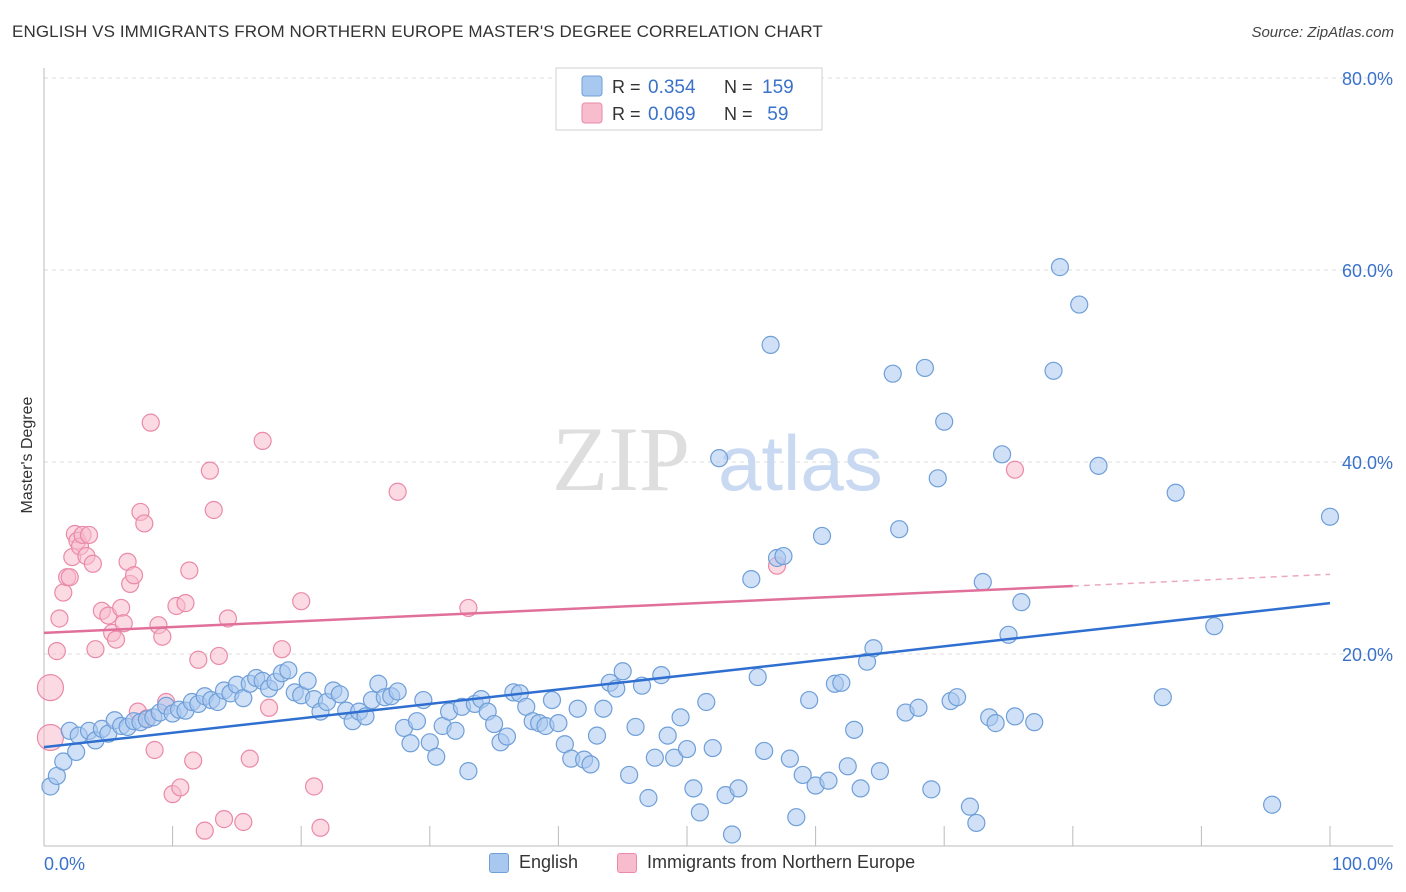 Image resolution: width=1406 pixels, height=892 pixels. I want to click on x-tick-label-min: 0.0%, so click(64, 864).